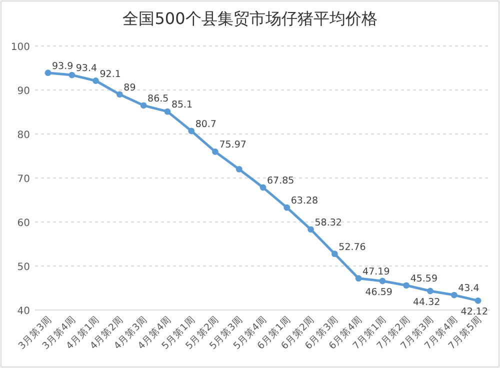 The image size is (500, 368). What do you see at coordinates (23, 135) in the screenshot?
I see `y-tick-label: 80` at bounding box center [23, 135].